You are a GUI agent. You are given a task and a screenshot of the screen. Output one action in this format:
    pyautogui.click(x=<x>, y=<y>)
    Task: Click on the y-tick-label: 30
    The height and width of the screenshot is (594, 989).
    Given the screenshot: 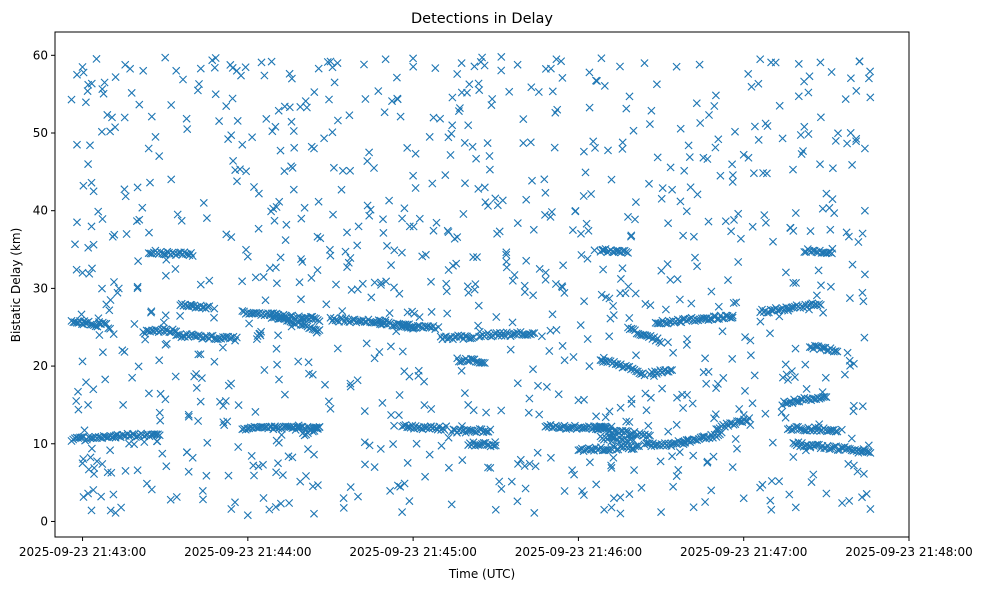 What is the action you would take?
    pyautogui.click(x=40, y=288)
    